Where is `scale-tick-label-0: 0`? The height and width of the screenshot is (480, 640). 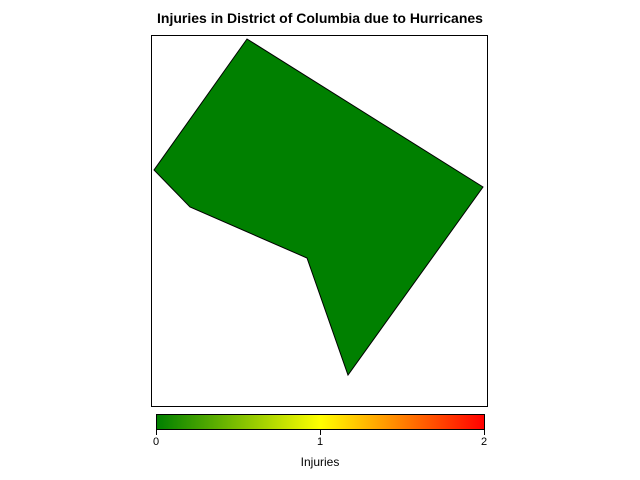 scale-tick-label-0: 0 is located at coordinates (156, 442).